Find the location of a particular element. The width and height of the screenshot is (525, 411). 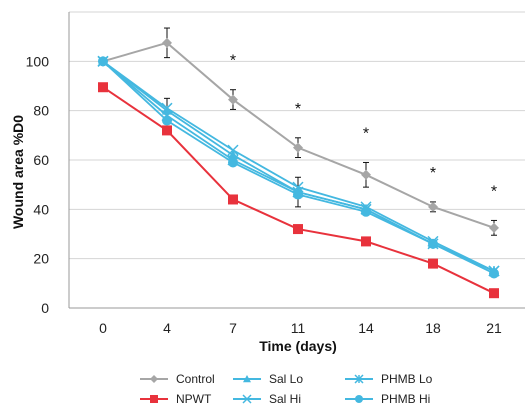

y-tick-label: 100 is located at coordinates (38, 61).